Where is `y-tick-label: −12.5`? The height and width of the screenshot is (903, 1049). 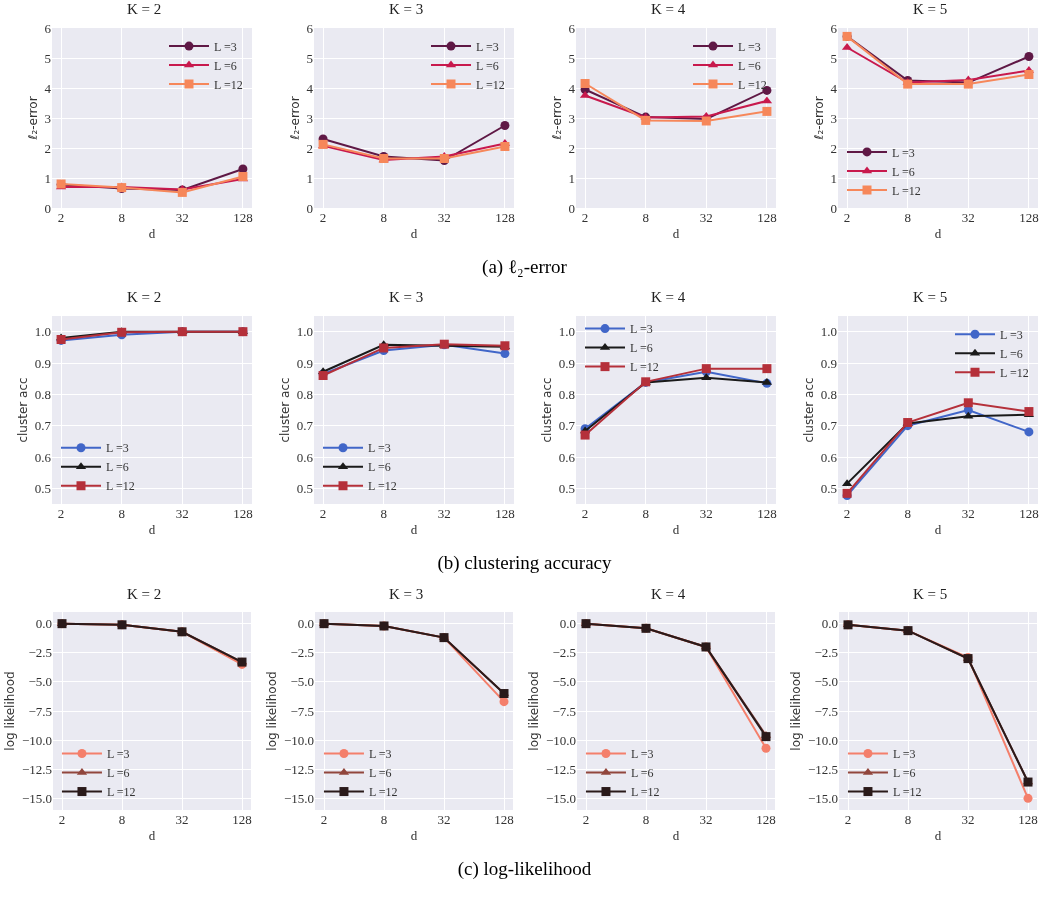 y-tick-label: −12.5 is located at coordinates (298, 769).